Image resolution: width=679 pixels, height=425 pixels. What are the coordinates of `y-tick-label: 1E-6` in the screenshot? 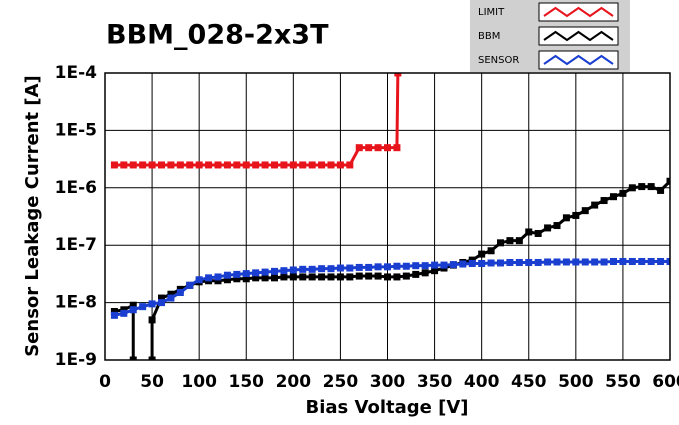 It's located at (76, 188).